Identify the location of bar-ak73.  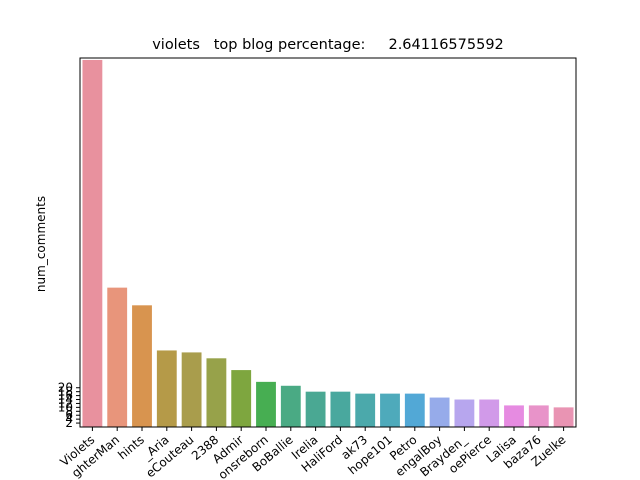
(365, 410).